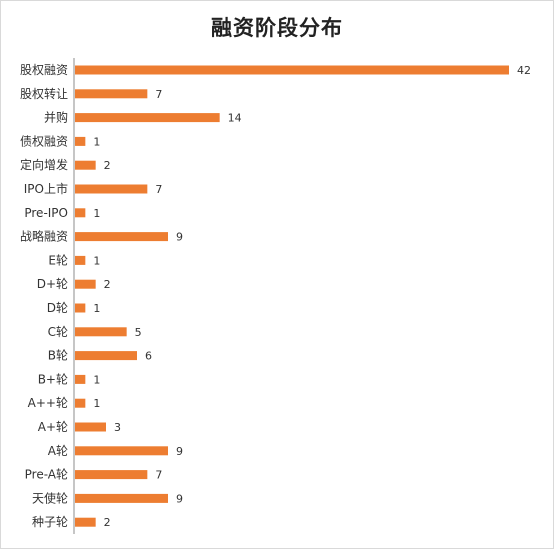 The width and height of the screenshot is (554, 549). What do you see at coordinates (57, 308) in the screenshot?
I see `category-label: D轮` at bounding box center [57, 308].